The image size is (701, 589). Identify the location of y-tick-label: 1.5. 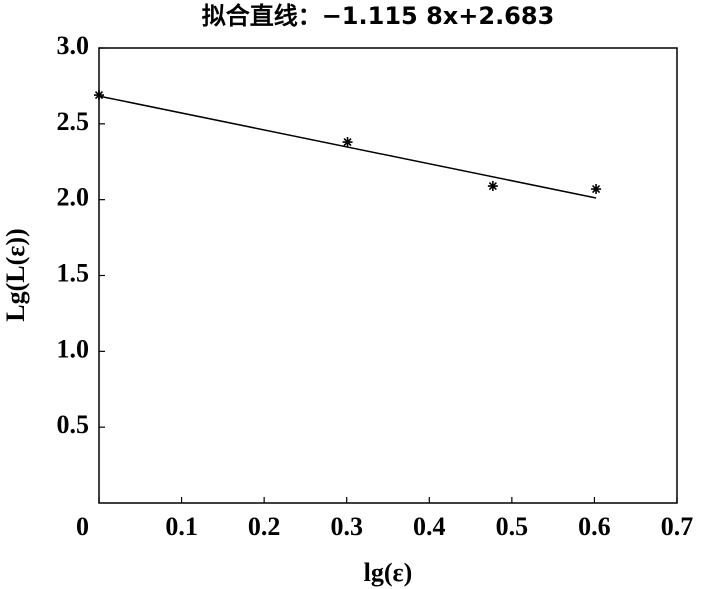
(73, 272).